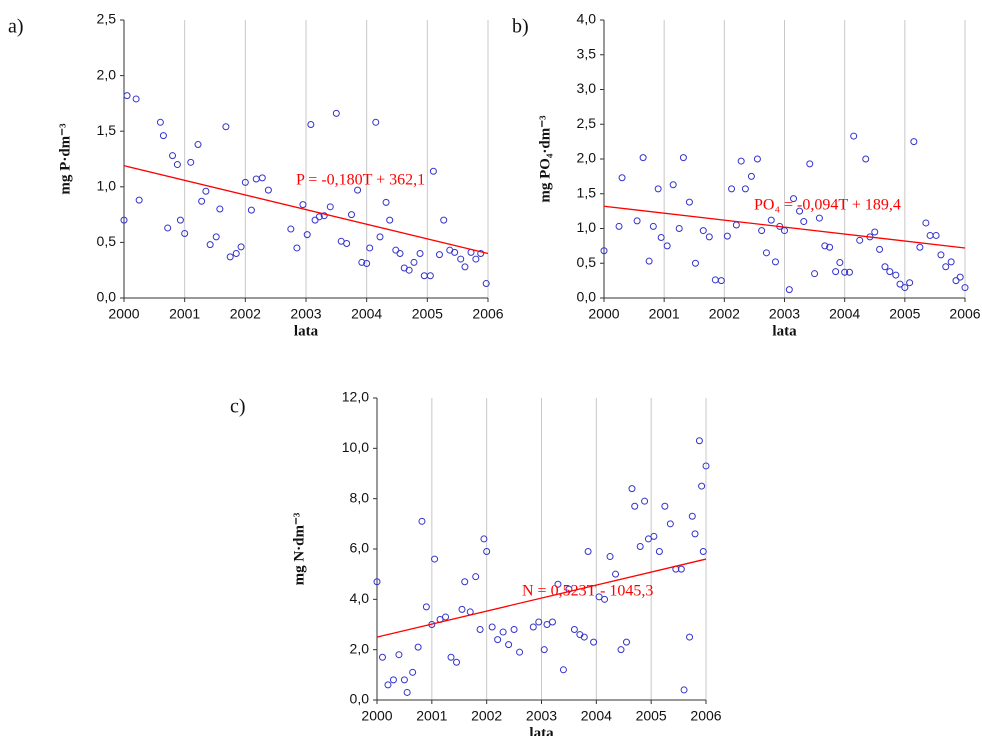 This screenshot has width=982, height=736. I want to click on x-tick-label: 2006, so click(964, 314).